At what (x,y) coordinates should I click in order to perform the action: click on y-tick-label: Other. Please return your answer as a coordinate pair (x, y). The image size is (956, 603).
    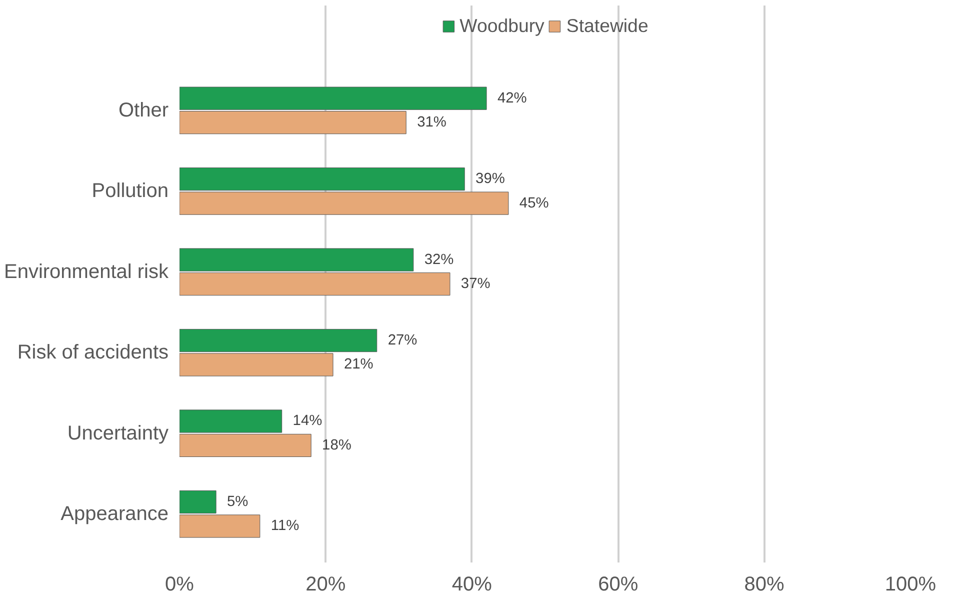
    Looking at the image, I should click on (143, 110).